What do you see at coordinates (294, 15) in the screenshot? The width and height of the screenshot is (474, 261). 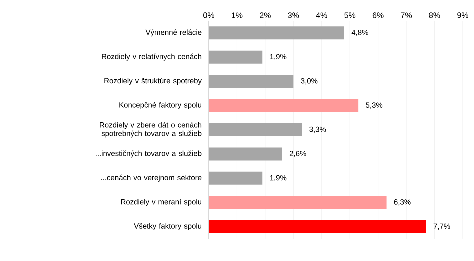 I see `x-tick-label: 3%` at bounding box center [294, 15].